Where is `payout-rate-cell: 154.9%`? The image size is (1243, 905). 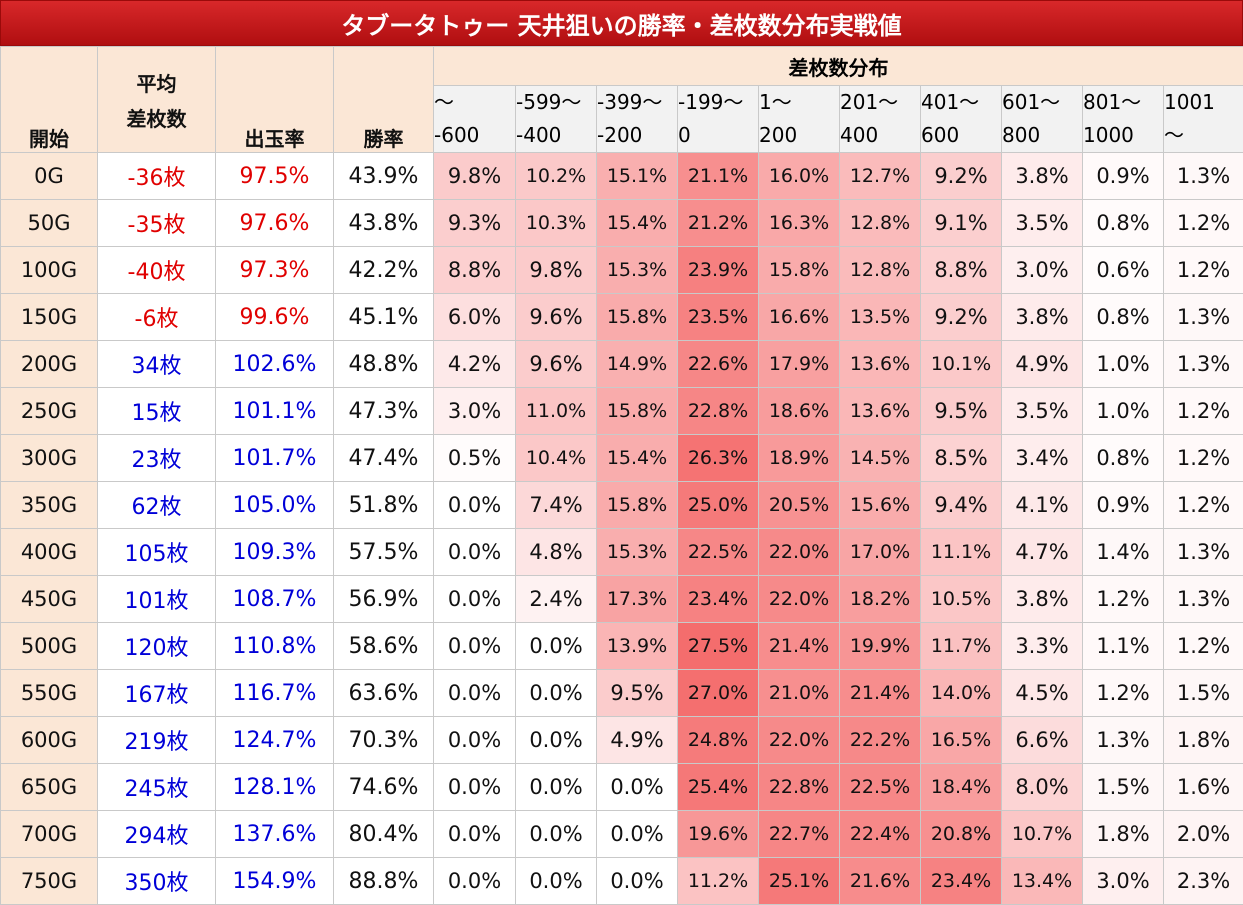 payout-rate-cell: 154.9% is located at coordinates (274, 881).